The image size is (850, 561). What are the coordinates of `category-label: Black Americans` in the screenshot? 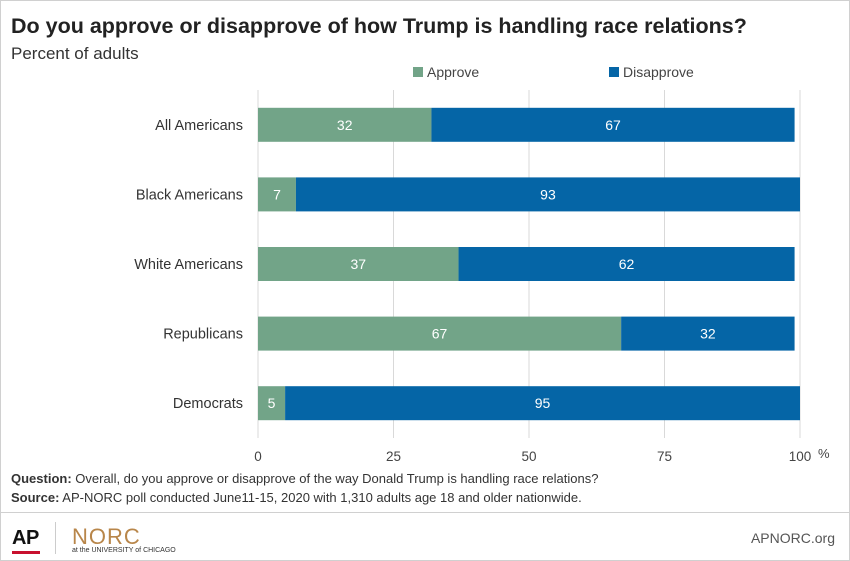 It's located at (189, 195).